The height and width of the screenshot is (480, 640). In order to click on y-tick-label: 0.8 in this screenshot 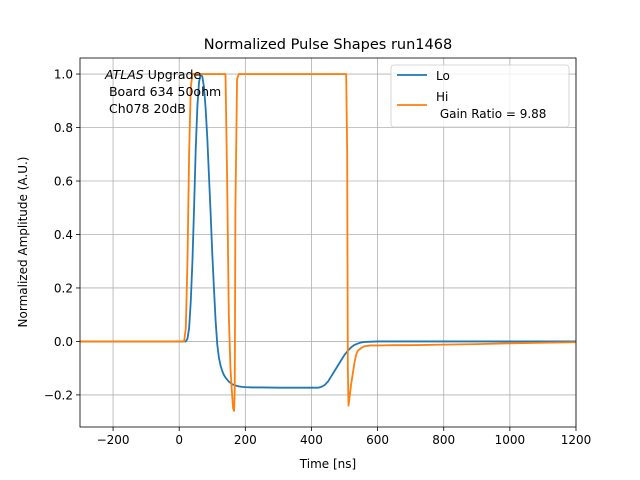, I will do `click(63, 128)`.